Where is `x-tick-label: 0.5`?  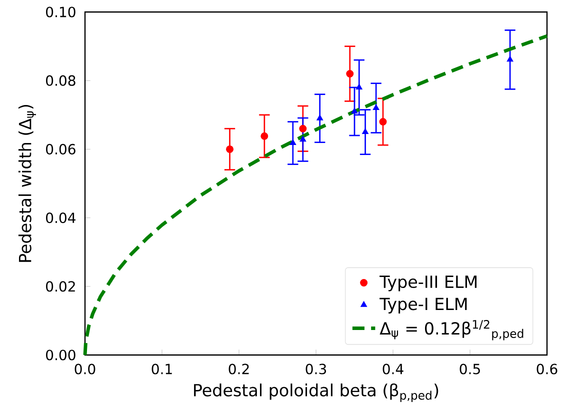 x-tick-label: 0.5 is located at coordinates (470, 369).